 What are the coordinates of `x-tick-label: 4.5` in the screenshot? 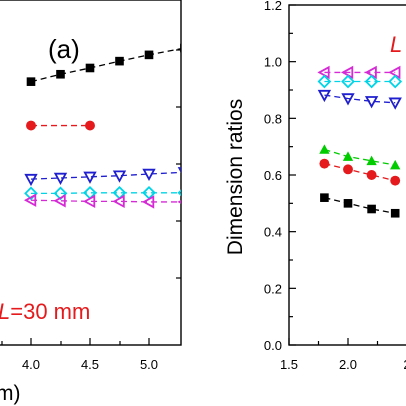 It's located at (90, 364).